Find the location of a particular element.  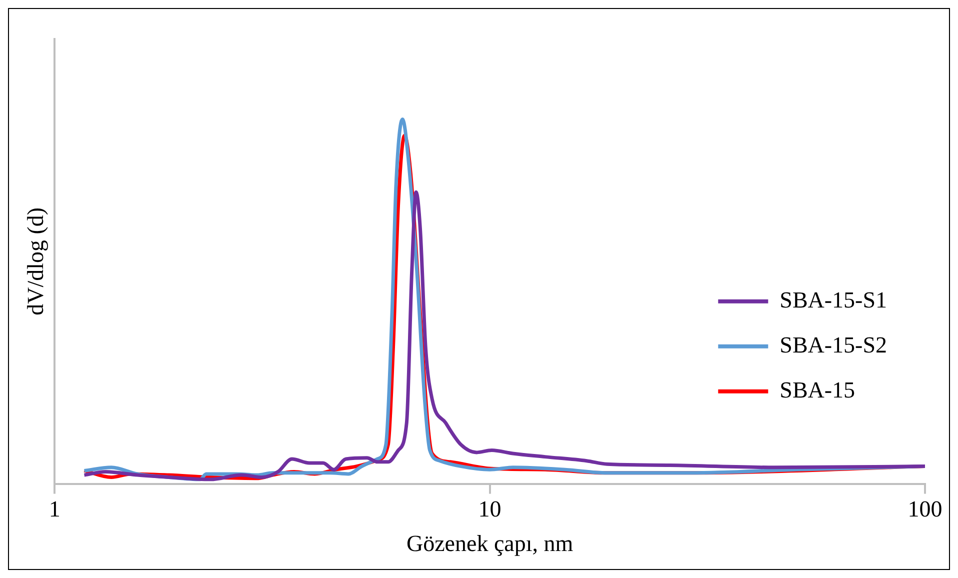

legend-label: SBA-15-S1 is located at coordinates (834, 299).